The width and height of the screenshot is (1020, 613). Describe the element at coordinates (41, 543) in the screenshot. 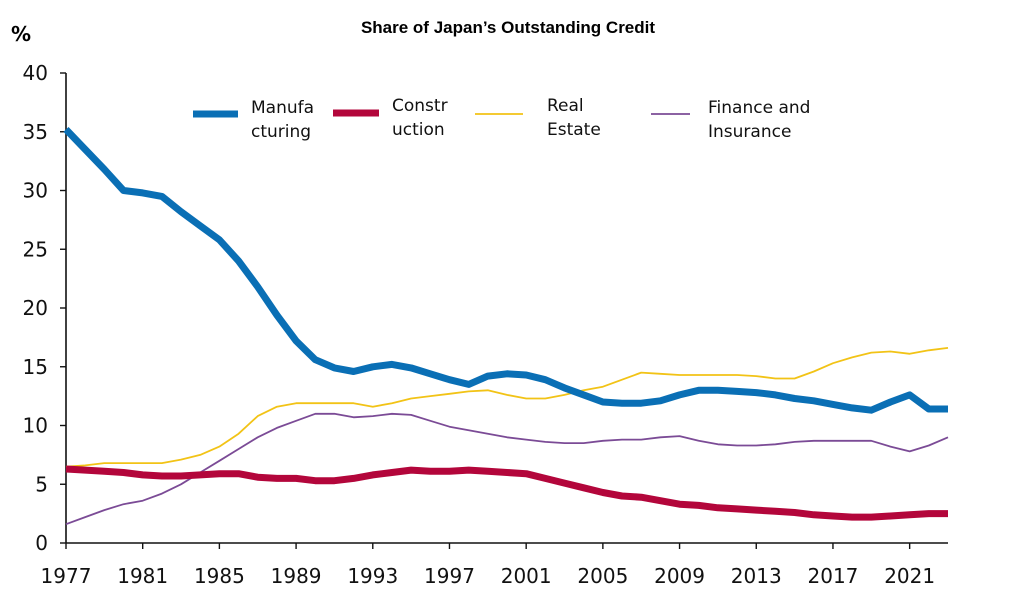

I see `y-tick-label: 0` at that location.